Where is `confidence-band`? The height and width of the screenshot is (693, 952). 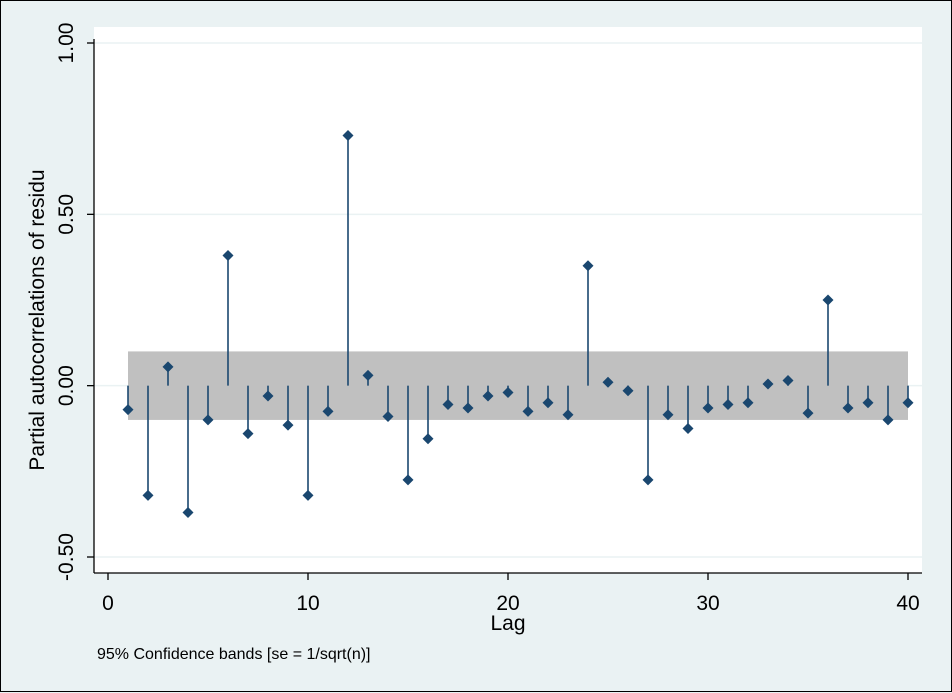
confidence-band is located at coordinates (518, 385).